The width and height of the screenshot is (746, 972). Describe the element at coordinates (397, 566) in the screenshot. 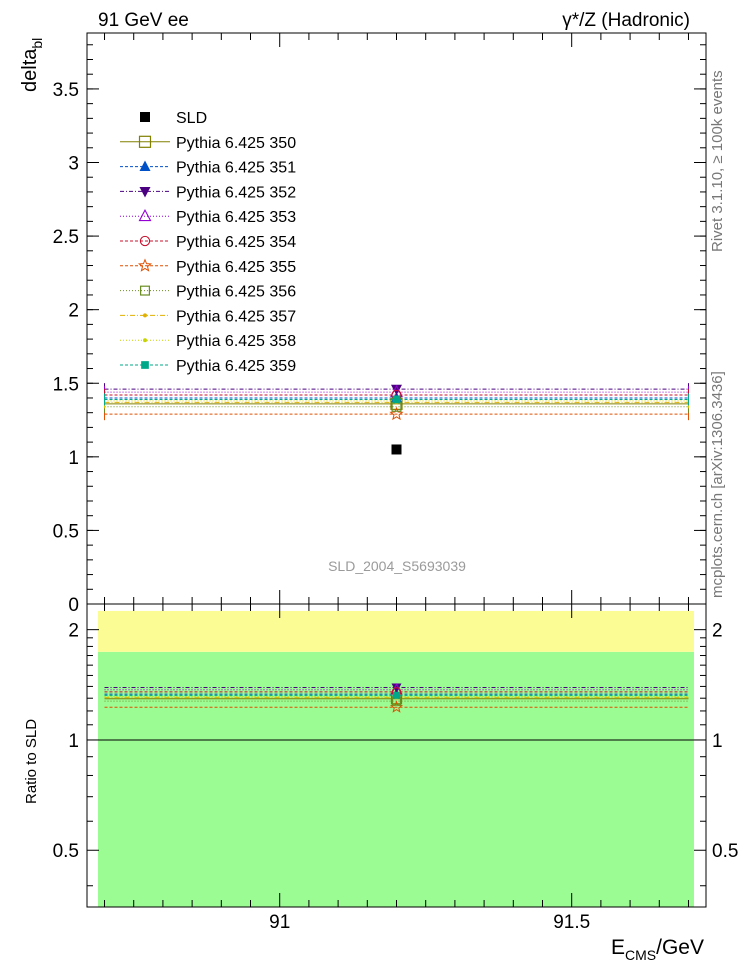

I see `watermark: SLD_2004_S5693039` at that location.